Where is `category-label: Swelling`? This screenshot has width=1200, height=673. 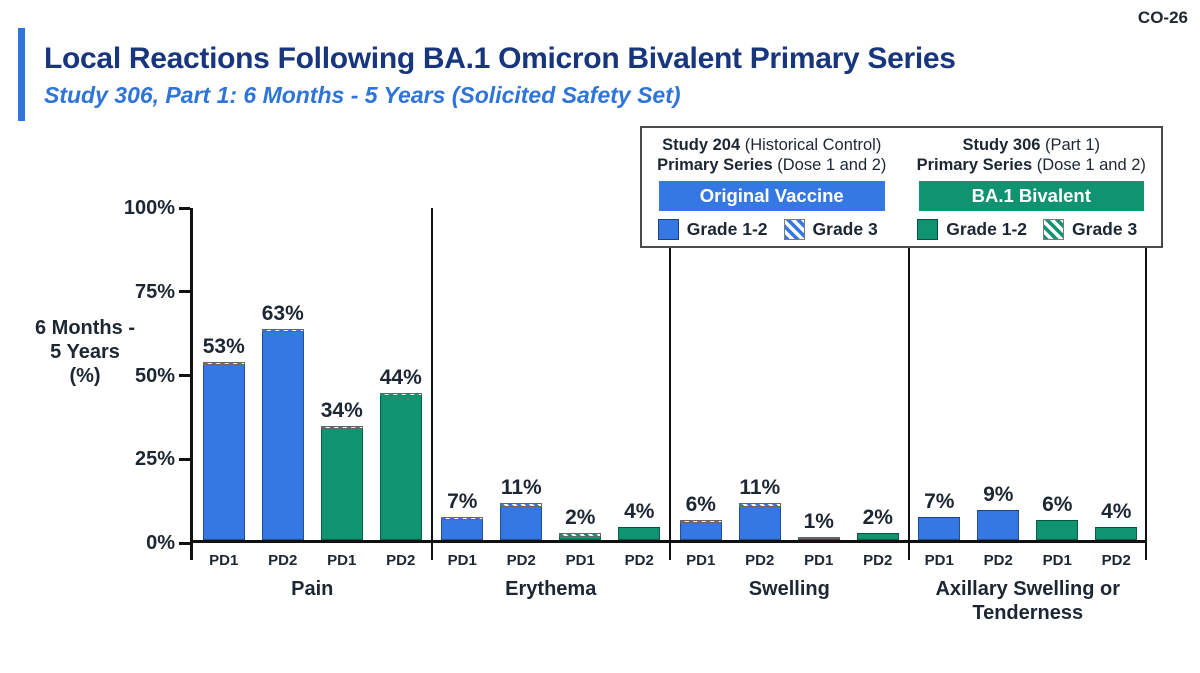
category-label: Swelling is located at coordinates (789, 589).